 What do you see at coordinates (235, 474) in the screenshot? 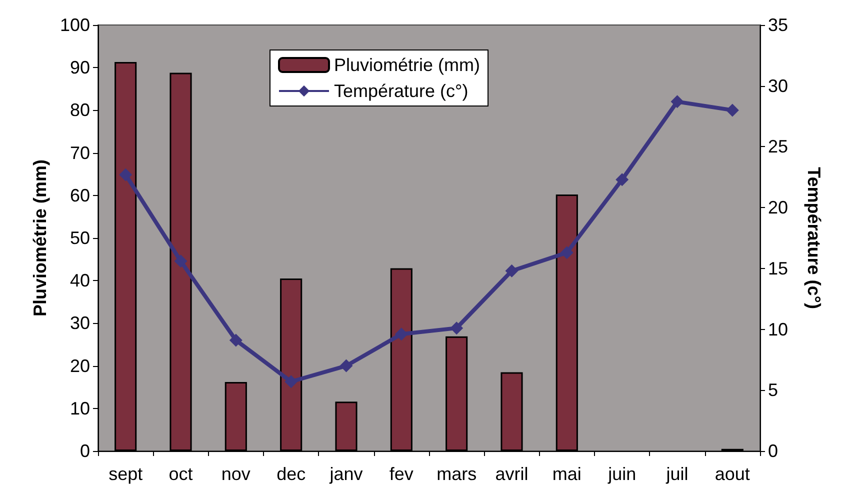
I see `x-tick-label: nov` at bounding box center [235, 474].